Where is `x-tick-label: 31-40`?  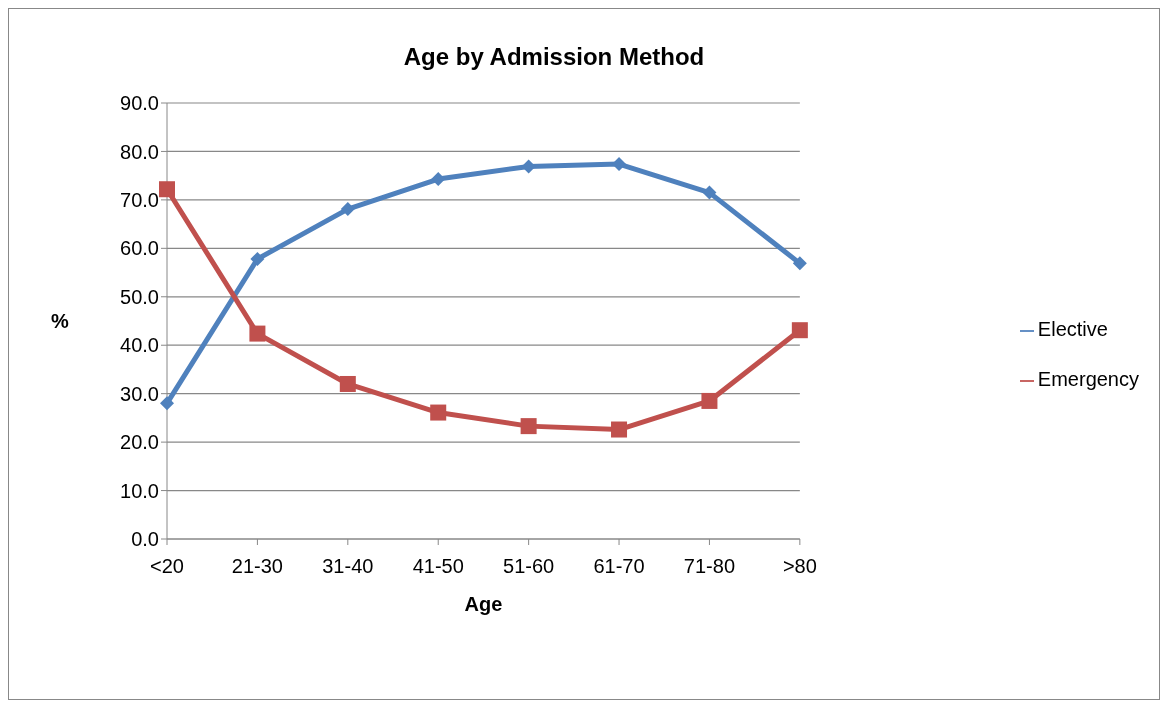
x-tick-label: 31-40 is located at coordinates (348, 566).